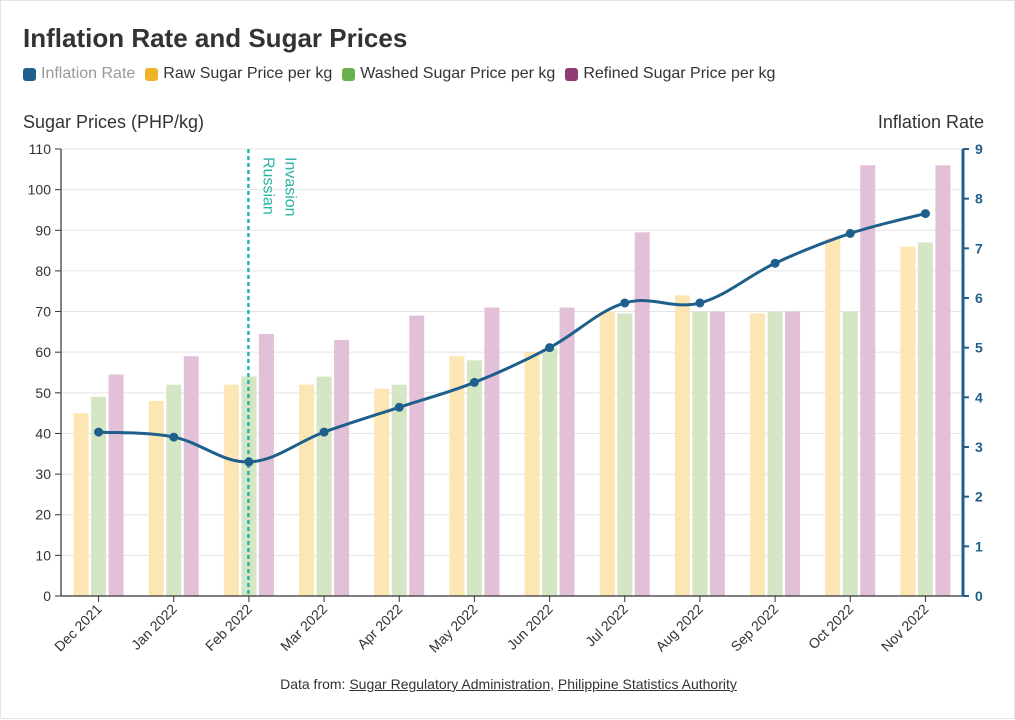 This screenshot has width=1015, height=720. I want to click on x-tick-label: Apr 2022, so click(380, 627).